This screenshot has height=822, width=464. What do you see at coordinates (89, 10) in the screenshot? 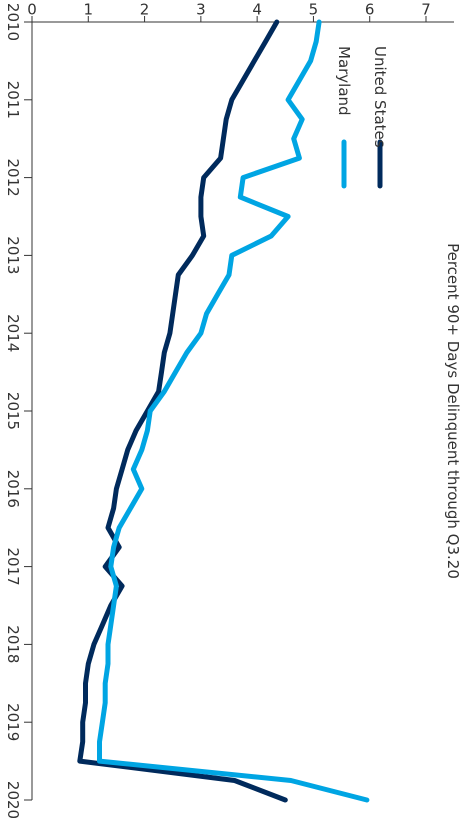
I see `y-tick-label: 1` at bounding box center [89, 10].